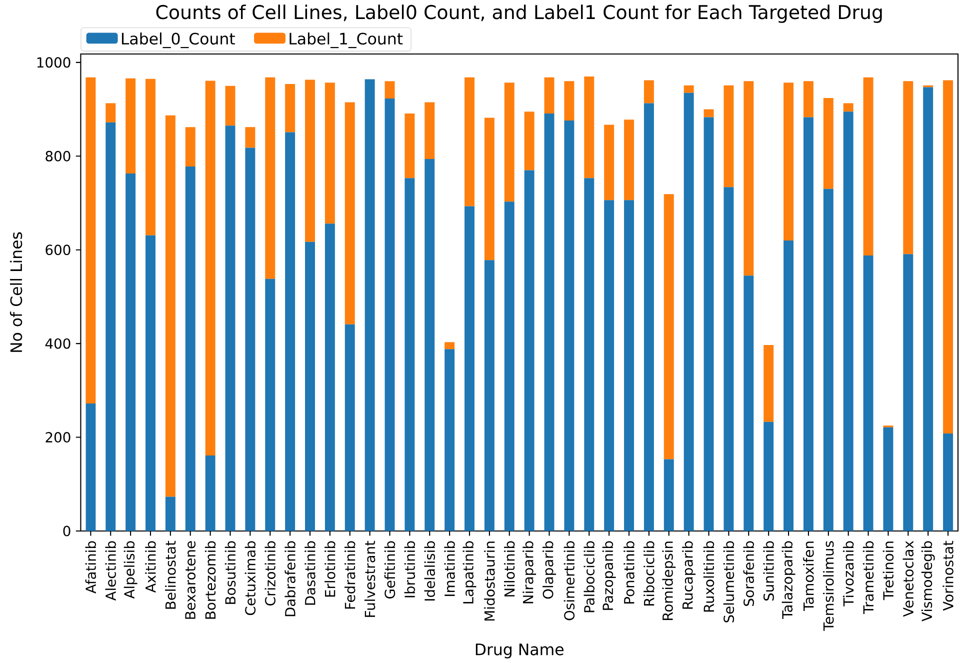 The width and height of the screenshot is (960, 663). What do you see at coordinates (888, 571) in the screenshot?
I see `x-tick-label: Tretinoin` at bounding box center [888, 571].